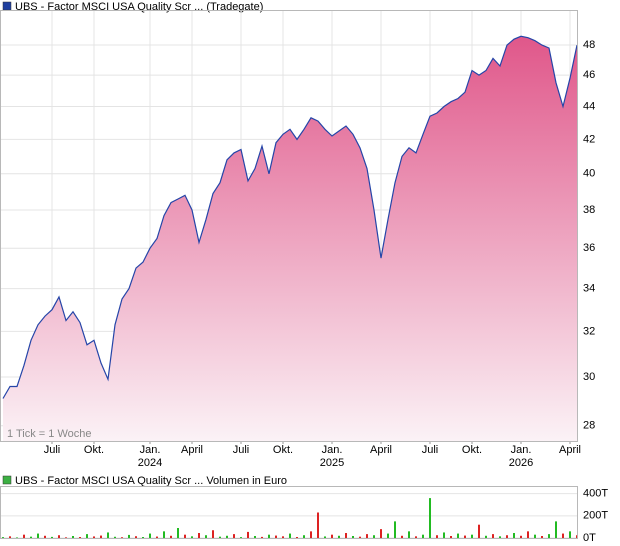  What do you see at coordinates (589, 45) in the screenshot?
I see `y-tick-label: 48` at bounding box center [589, 45].